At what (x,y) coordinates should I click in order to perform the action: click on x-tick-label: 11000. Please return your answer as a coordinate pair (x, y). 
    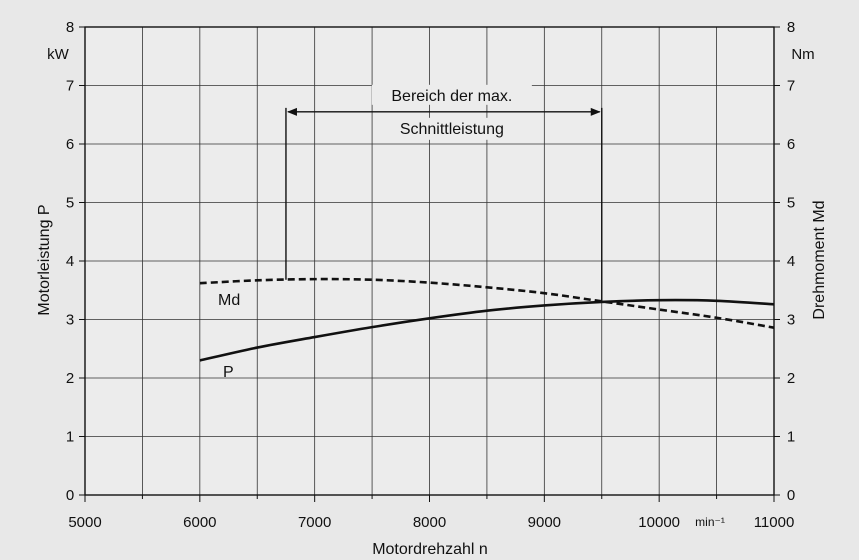
    Looking at the image, I should click on (774, 522).